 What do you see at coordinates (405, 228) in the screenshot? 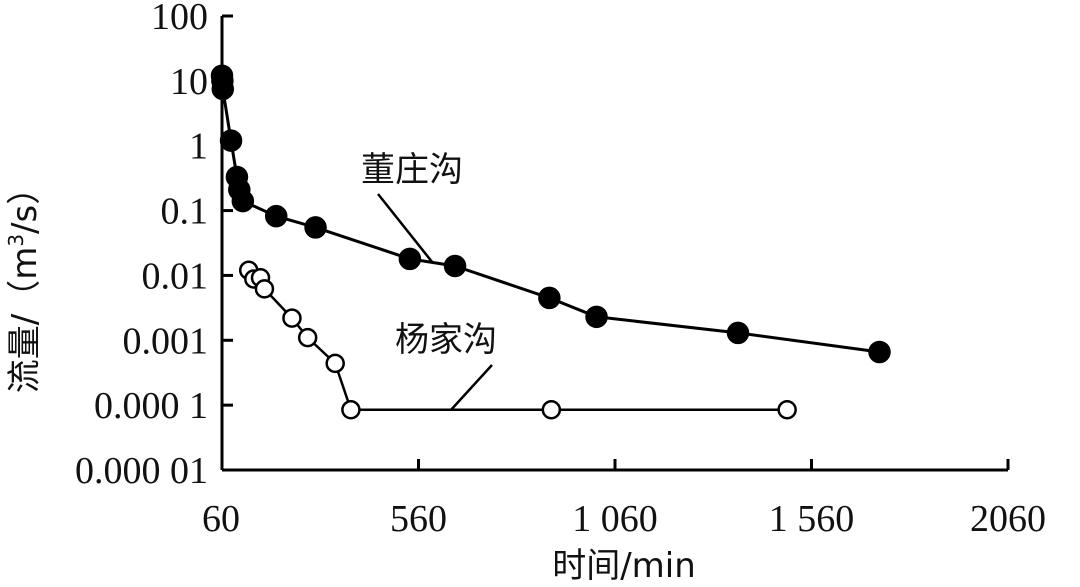
I see `series-1-leader-line` at bounding box center [405, 228].